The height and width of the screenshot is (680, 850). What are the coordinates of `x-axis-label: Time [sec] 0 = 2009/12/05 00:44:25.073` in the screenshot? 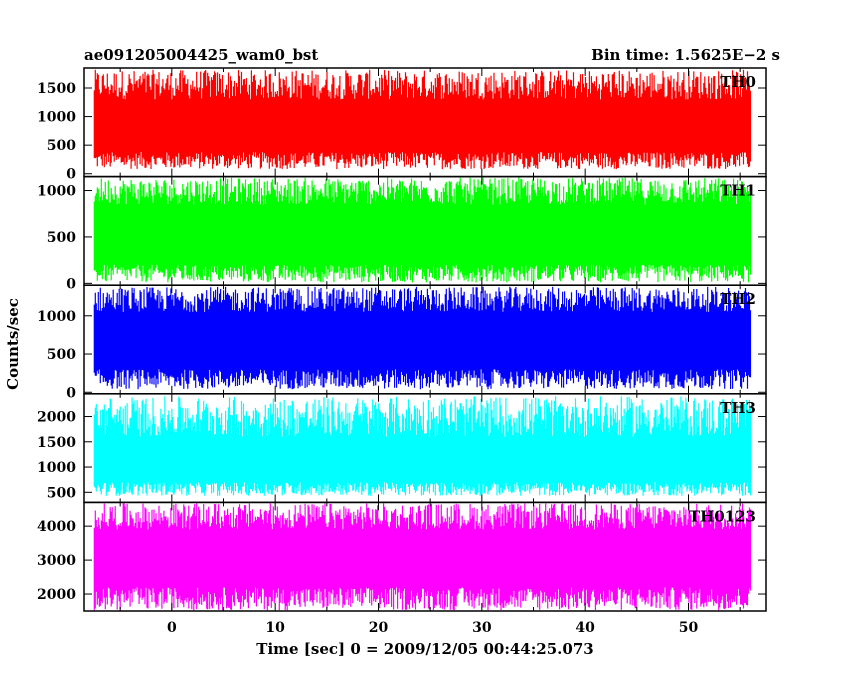 It's located at (424, 649).